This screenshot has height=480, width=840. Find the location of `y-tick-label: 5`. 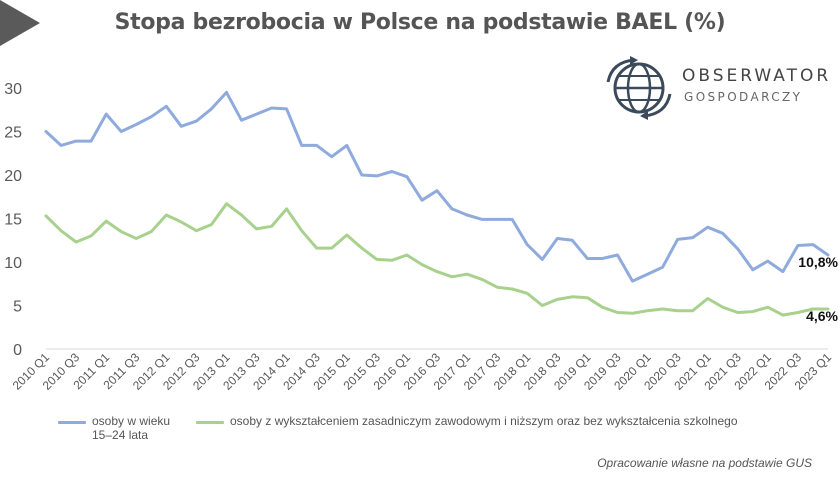

y-tick-label: 5 is located at coordinates (17, 307).